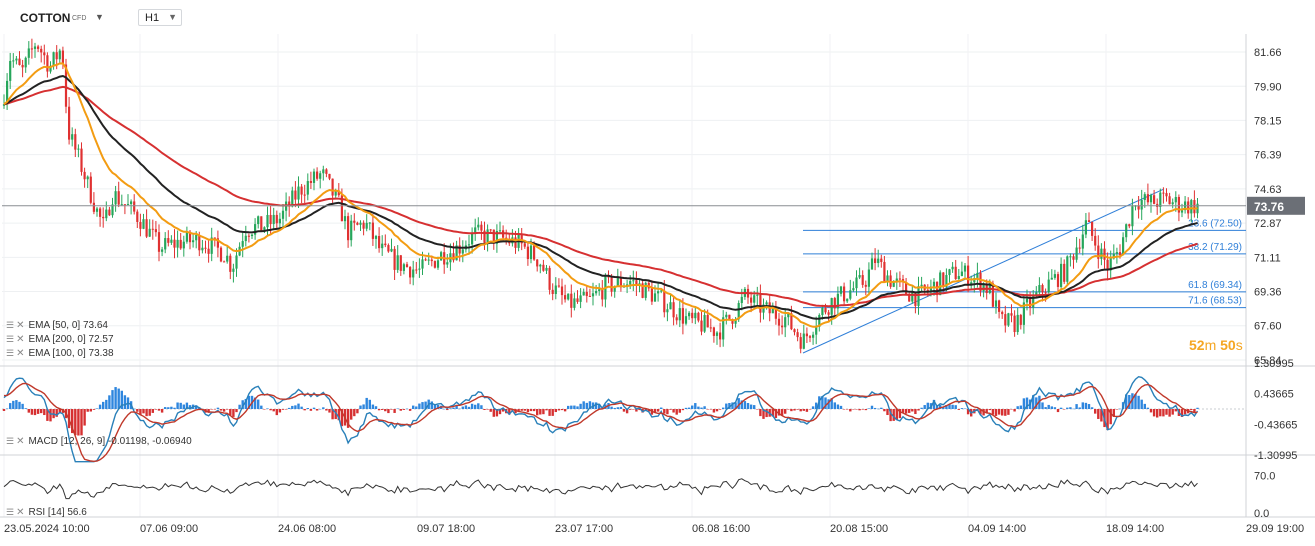  What do you see at coordinates (160, 17) in the screenshot?
I see `timeframe-select: H1 ▼` at bounding box center [160, 17].